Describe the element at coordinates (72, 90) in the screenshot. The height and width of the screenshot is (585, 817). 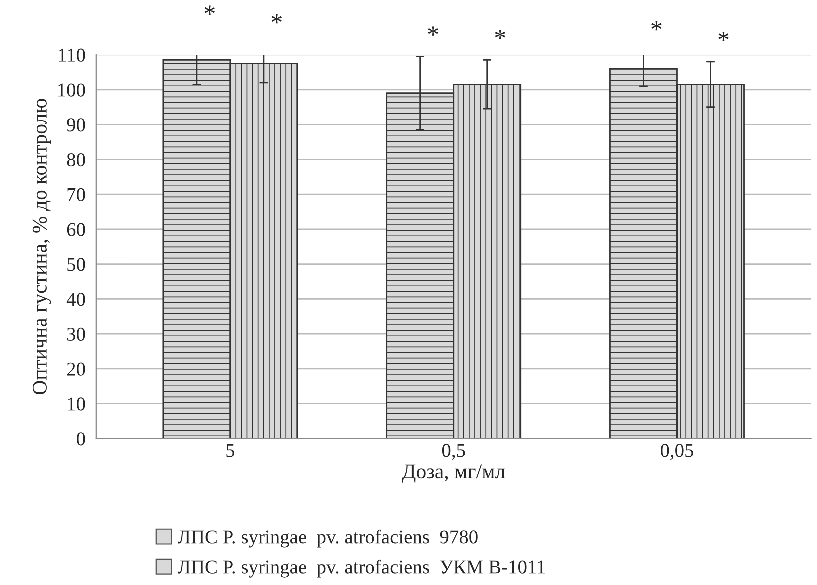
I see `y-tick-label: 100` at that location.